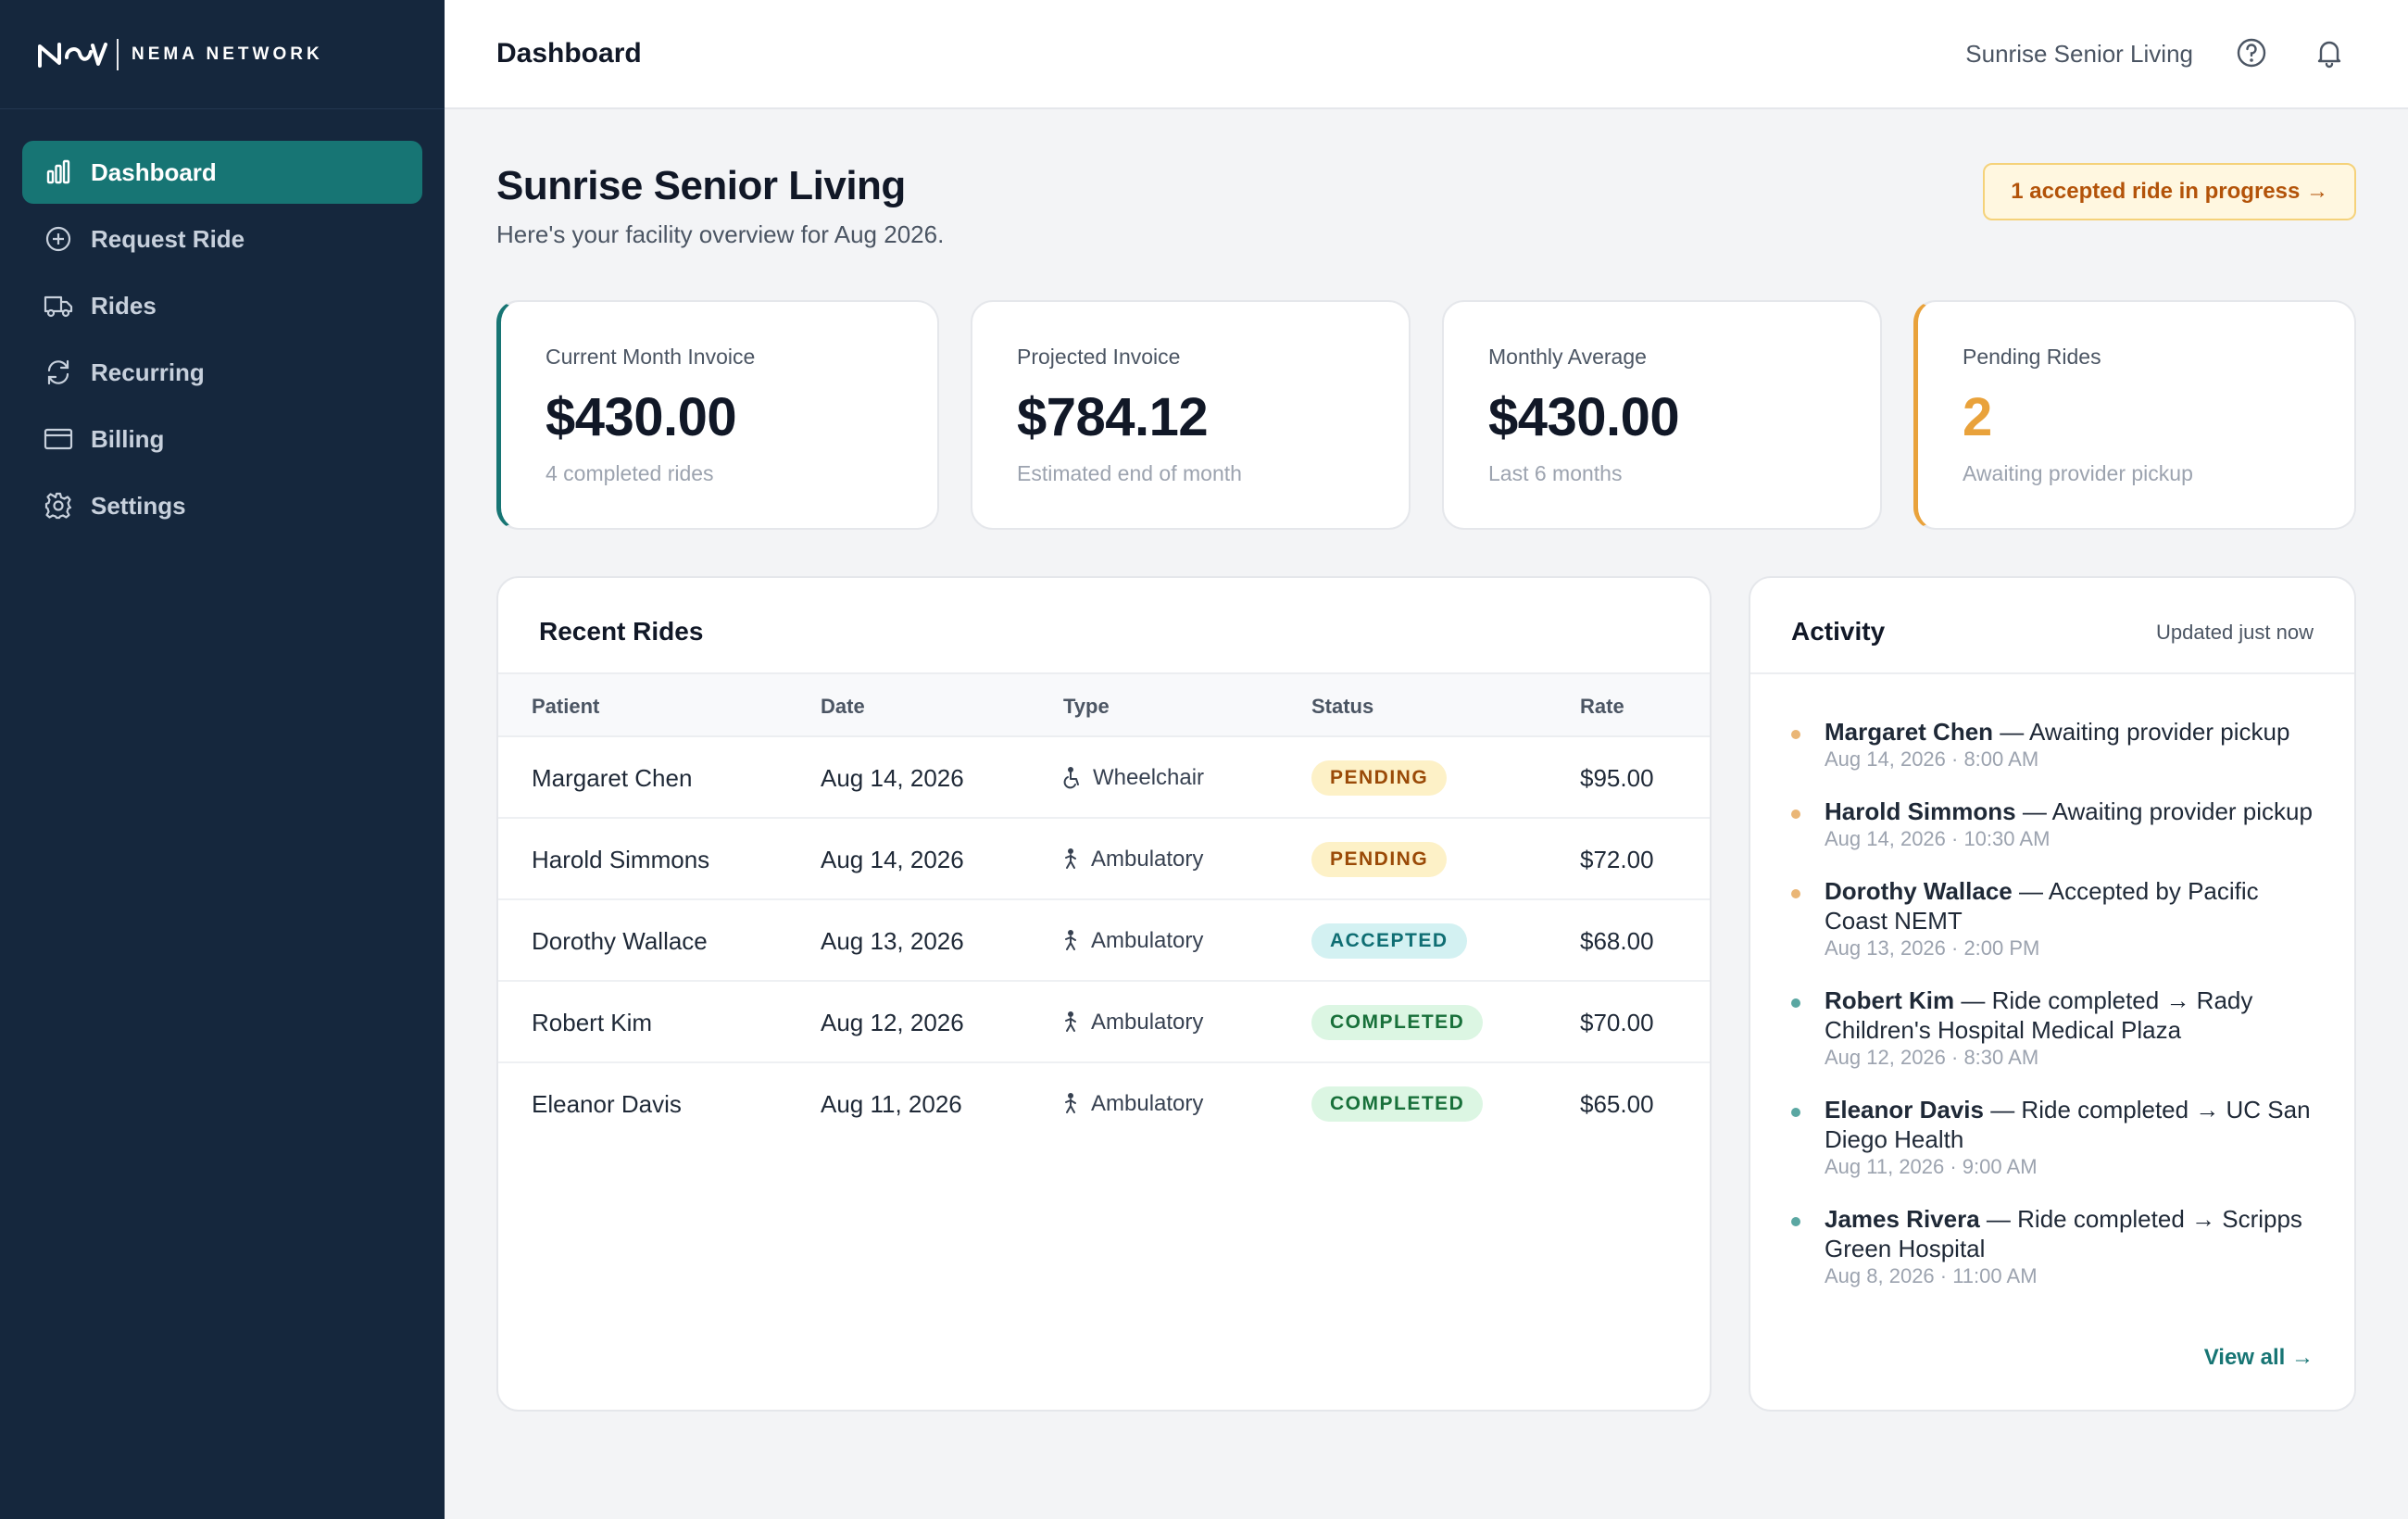 This screenshot has width=2408, height=1519. I want to click on activity-updated: Updated just now, so click(2235, 632).